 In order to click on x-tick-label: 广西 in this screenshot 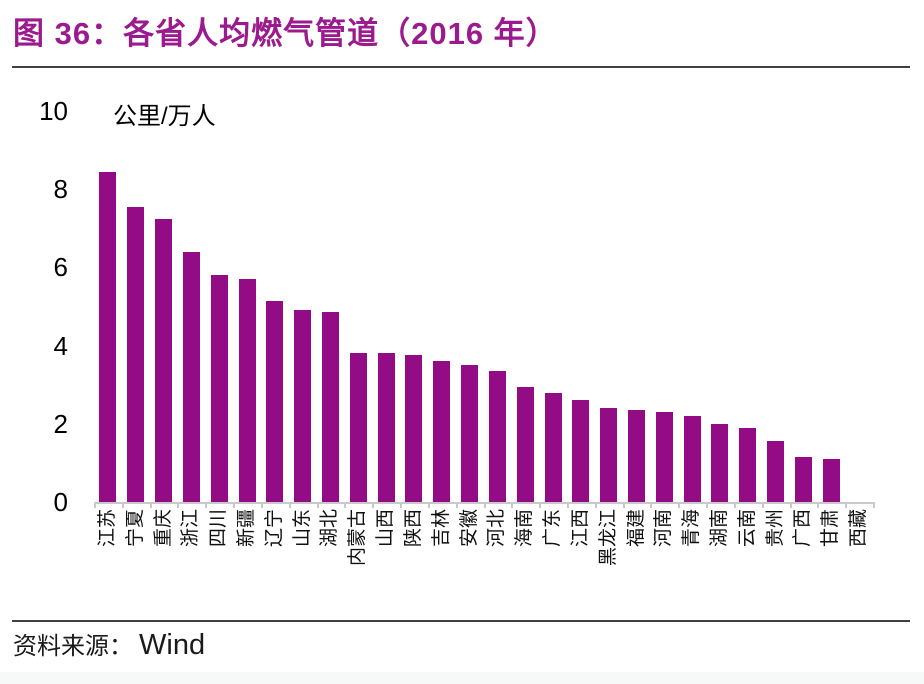, I will do `click(803, 528)`.